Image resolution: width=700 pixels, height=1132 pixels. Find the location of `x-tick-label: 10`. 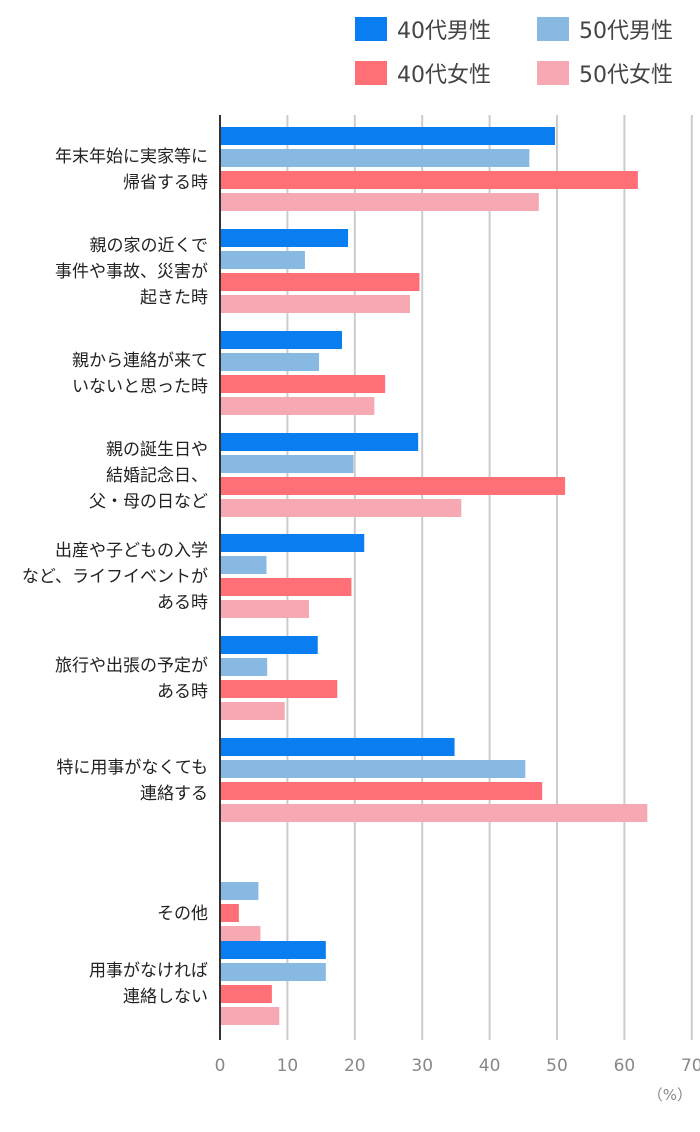

x-tick-label: 10 is located at coordinates (288, 1066).